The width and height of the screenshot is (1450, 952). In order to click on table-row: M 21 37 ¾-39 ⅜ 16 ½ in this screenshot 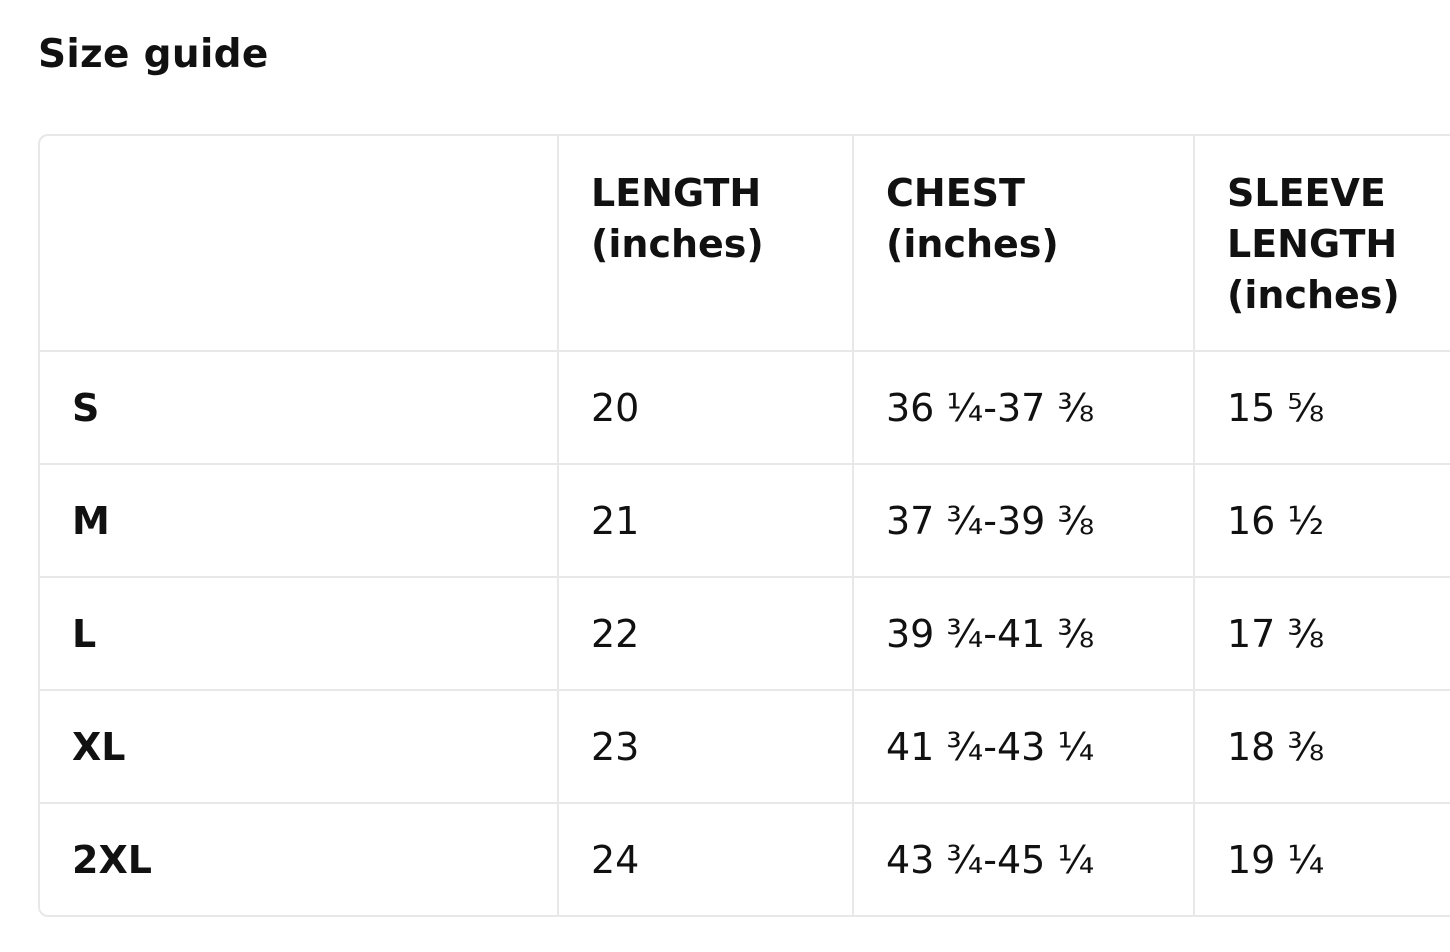, I will do `click(745, 521)`.